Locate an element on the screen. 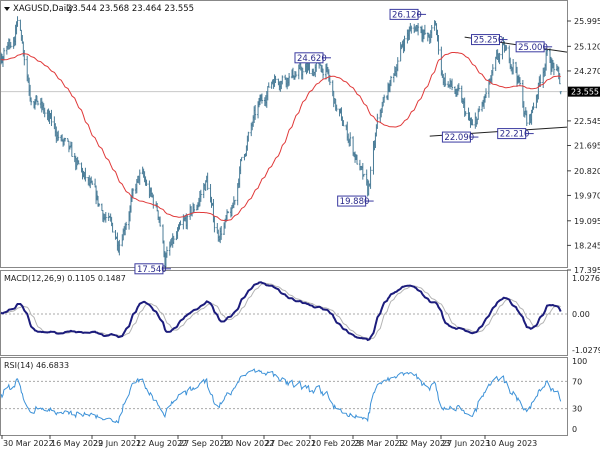  price-axis-label: 19.095 is located at coordinates (587, 221).